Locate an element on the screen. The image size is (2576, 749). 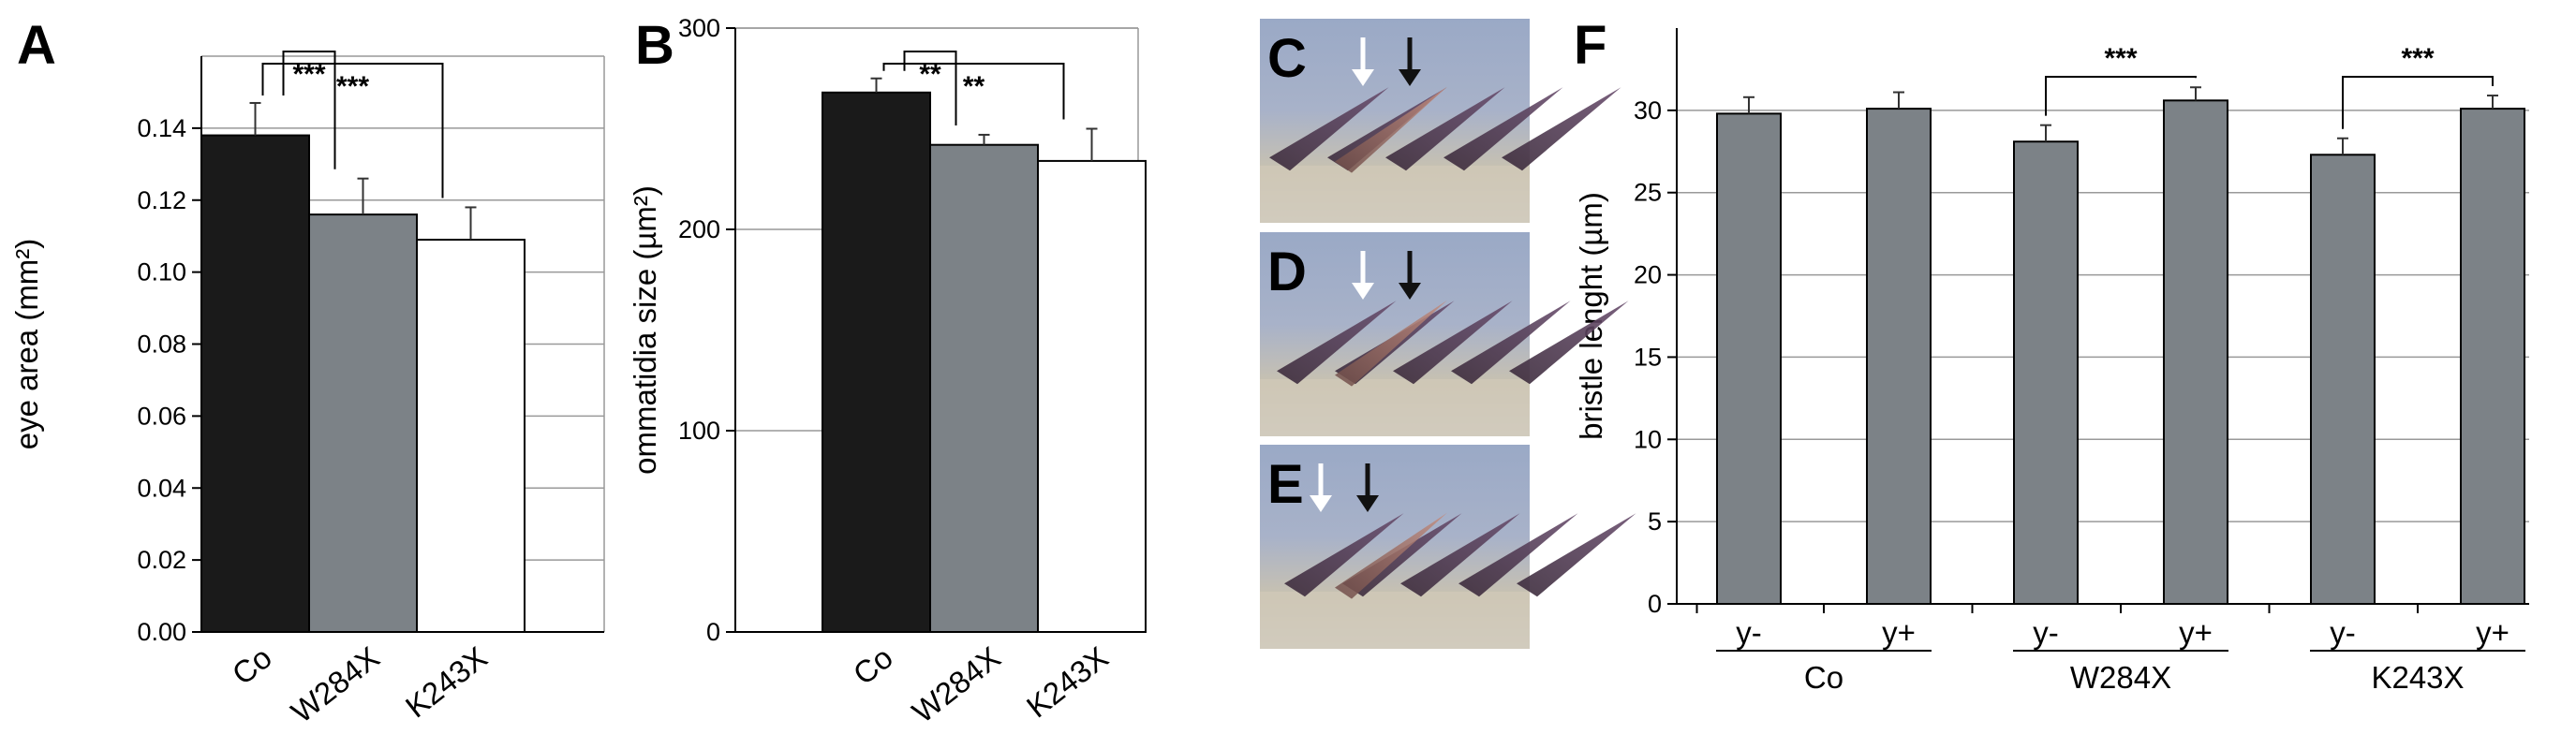
y-tick-label: 100 is located at coordinates (699, 431).